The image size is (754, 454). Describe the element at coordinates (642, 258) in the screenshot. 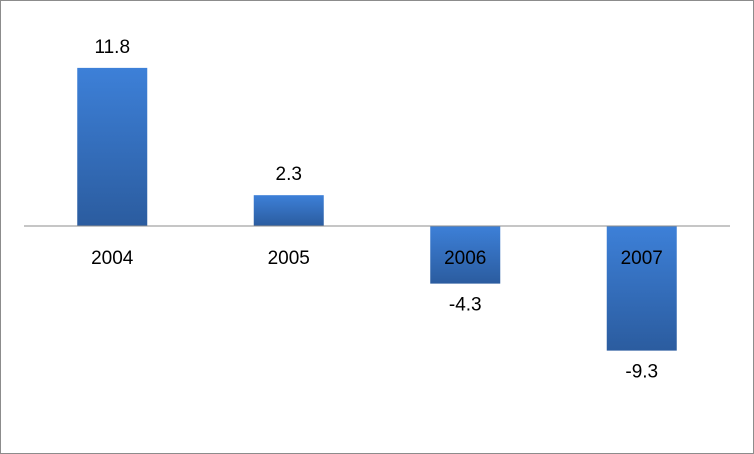

I see `x-tick-label: 2007` at that location.